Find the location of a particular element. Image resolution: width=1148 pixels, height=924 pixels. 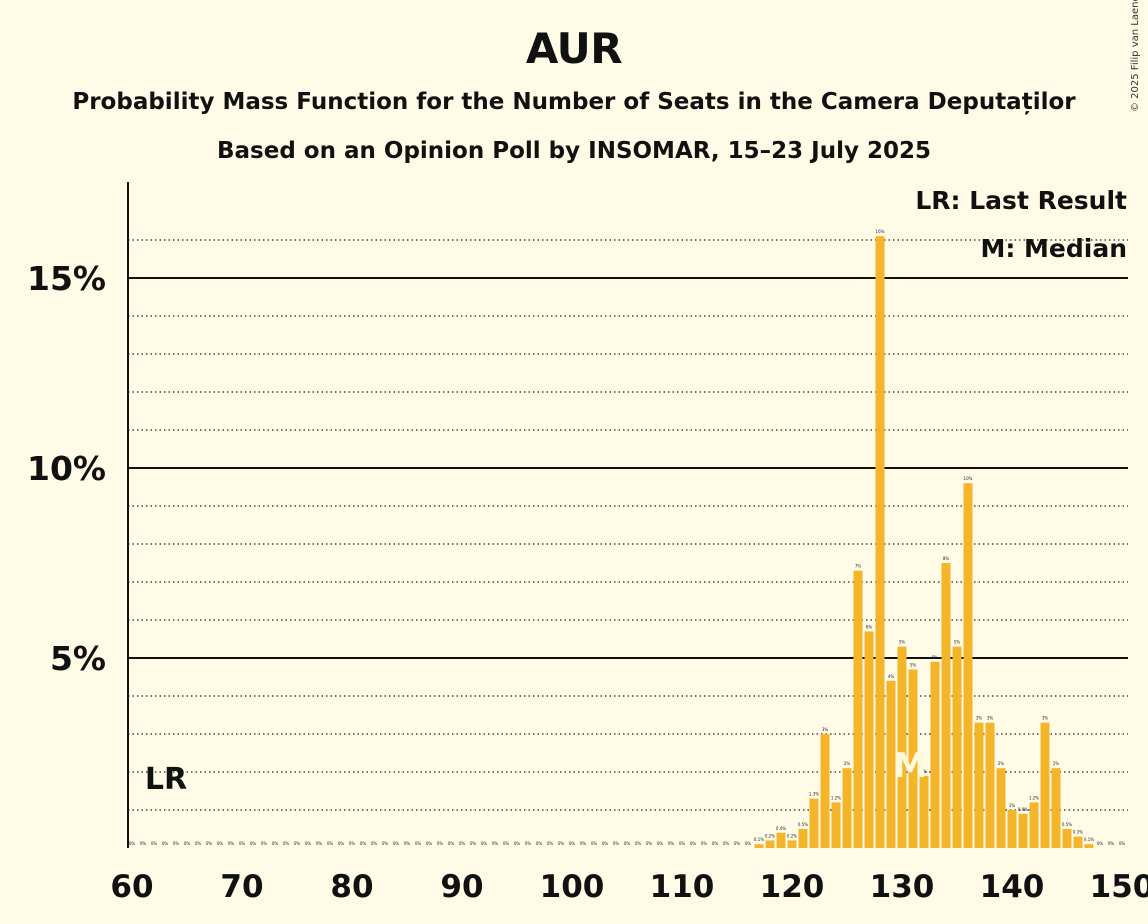

bar-data-label: 10% is located at coordinates (968, 478).